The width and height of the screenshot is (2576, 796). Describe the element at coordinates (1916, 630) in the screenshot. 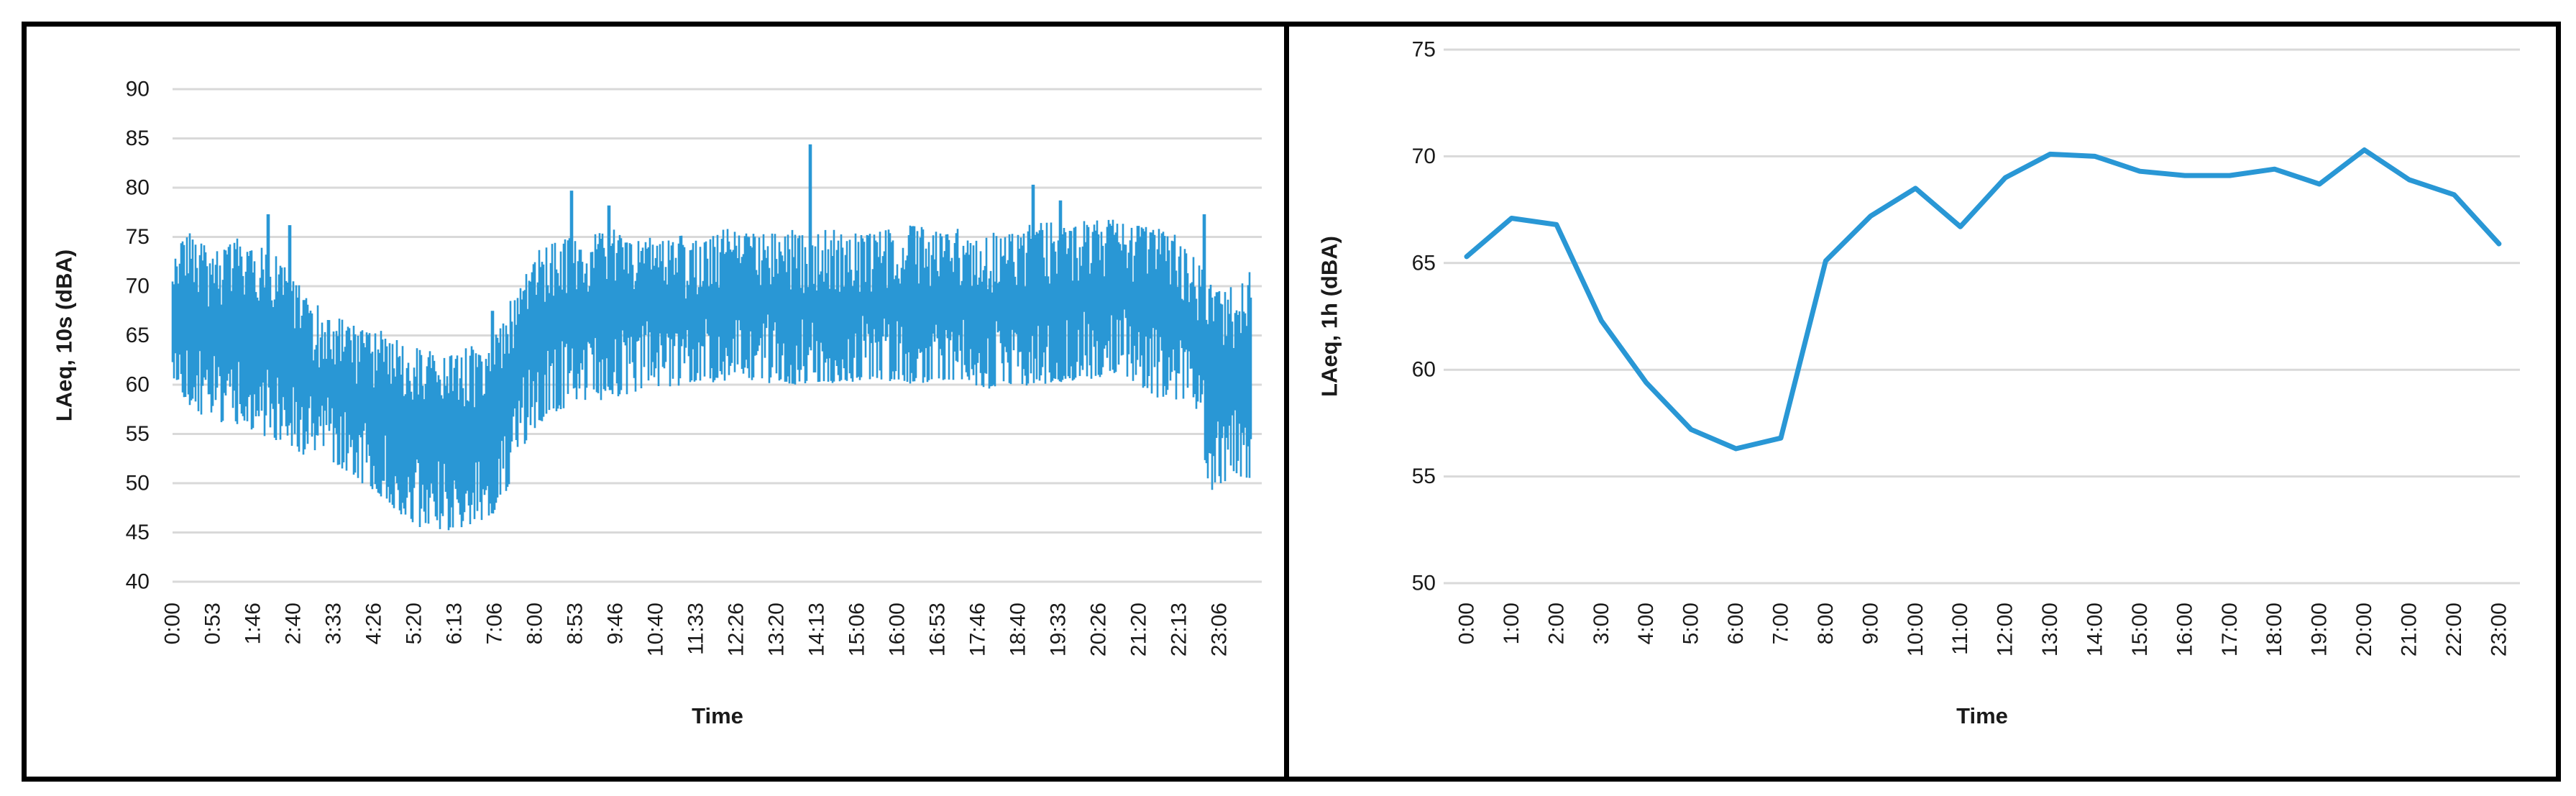

I see `x-tick-label: 10:00` at that location.